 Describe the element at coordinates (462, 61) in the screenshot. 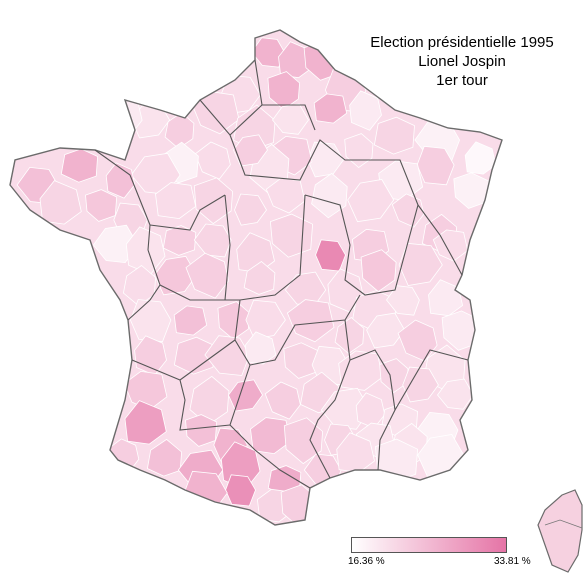

I see `map-title-line2: Lionel Jospin` at that location.